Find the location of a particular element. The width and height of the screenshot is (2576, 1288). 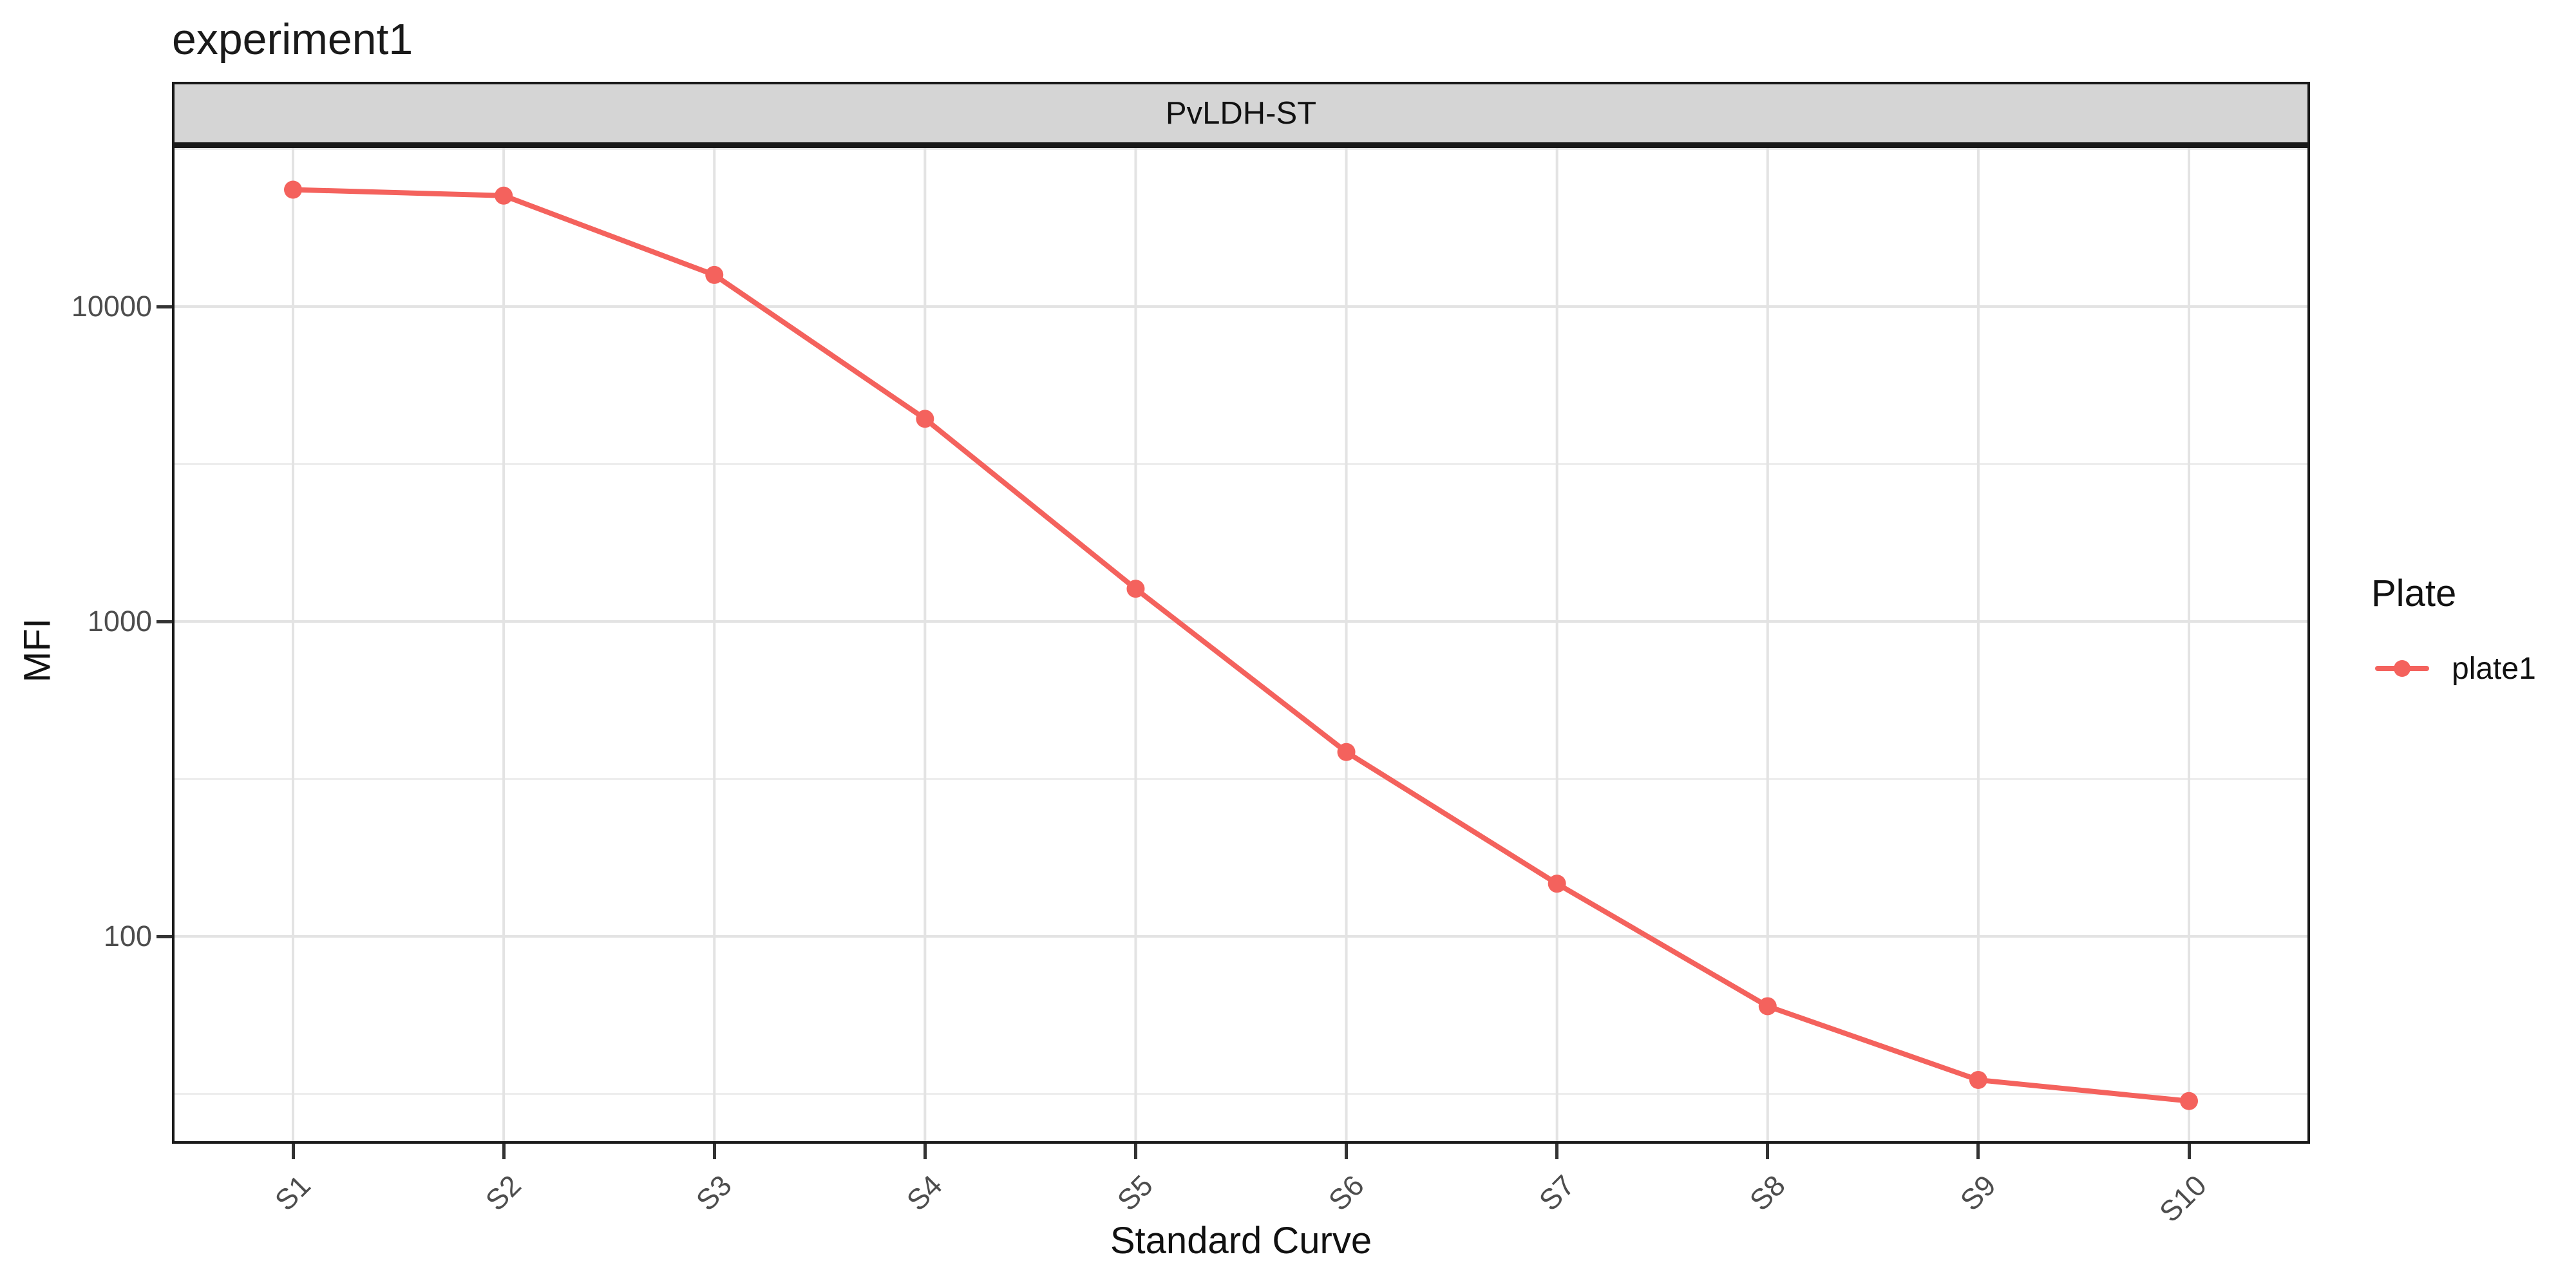

legend-item: plate1 is located at coordinates (2446, 668).